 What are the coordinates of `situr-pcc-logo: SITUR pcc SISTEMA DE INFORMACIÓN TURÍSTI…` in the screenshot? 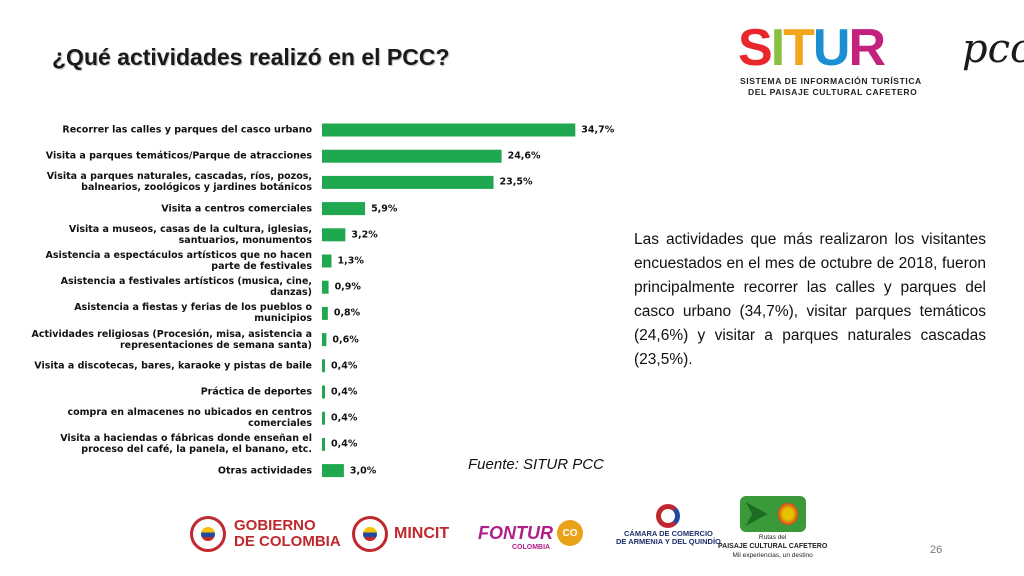 It's located at (881, 59).